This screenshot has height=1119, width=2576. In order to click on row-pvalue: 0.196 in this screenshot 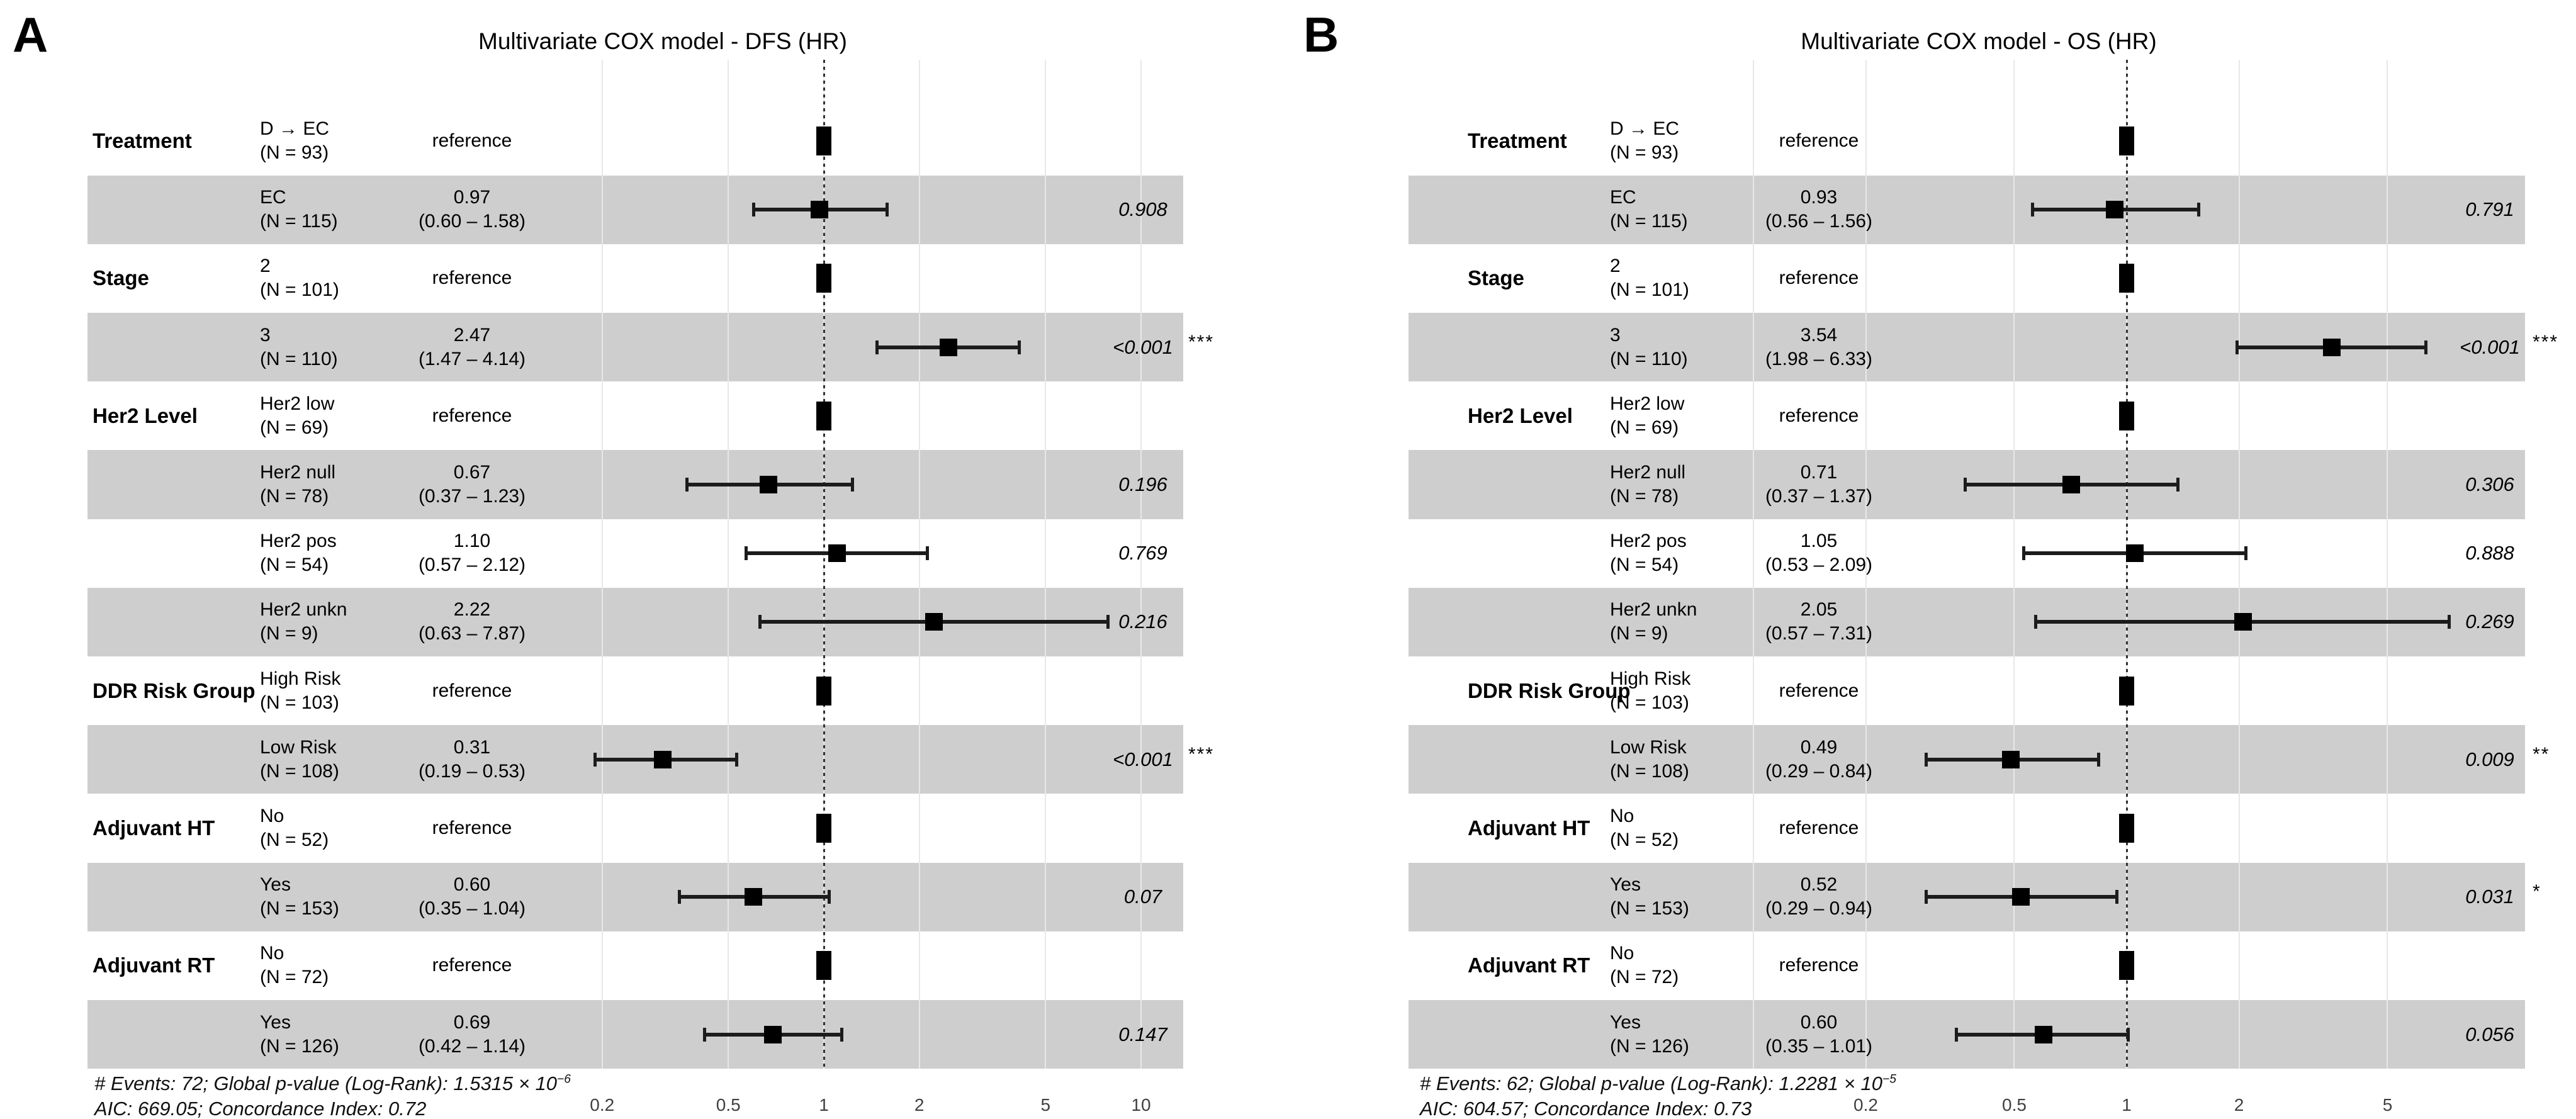, I will do `click(1142, 484)`.